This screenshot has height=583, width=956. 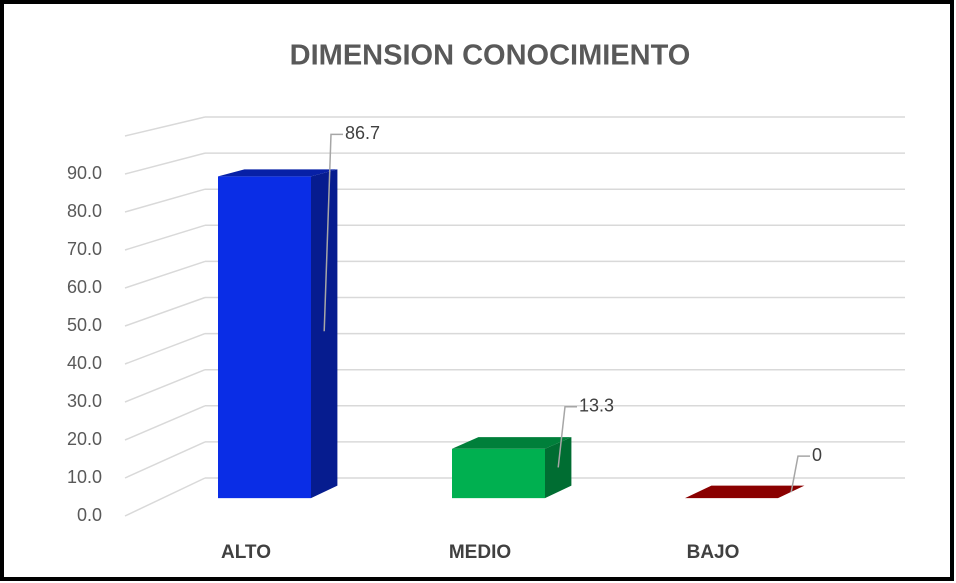 What do you see at coordinates (84, 173) in the screenshot?
I see `y-tick-label: 90.0` at bounding box center [84, 173].